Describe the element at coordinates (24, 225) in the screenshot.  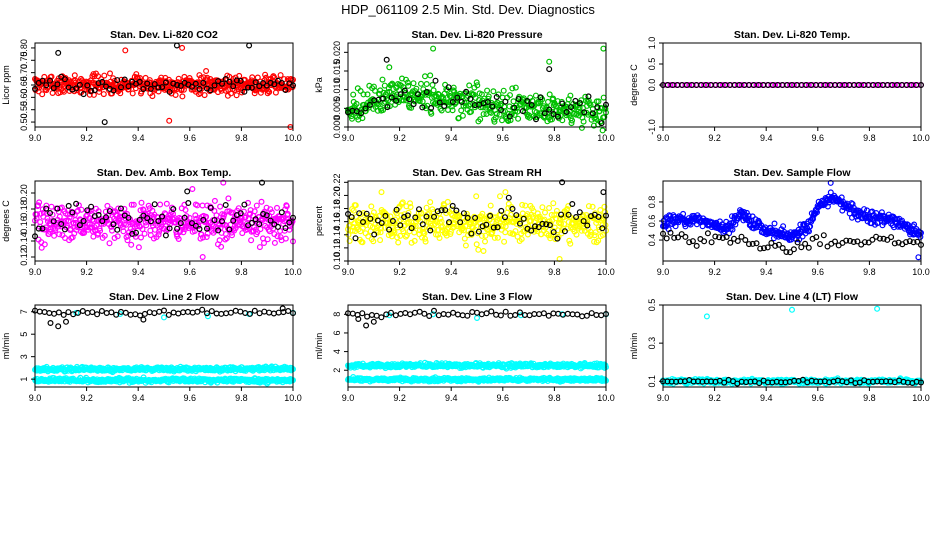
I see `y-tick-label: 0.16` at that location.